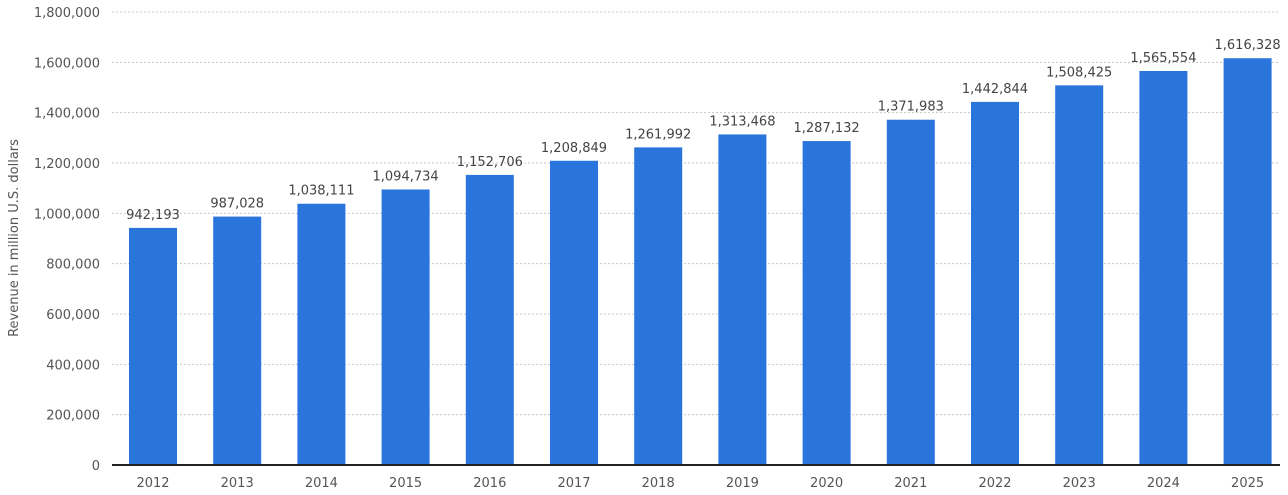 The height and width of the screenshot is (495, 1288). I want to click on data-label-2014: 1,038,111, so click(321, 191).